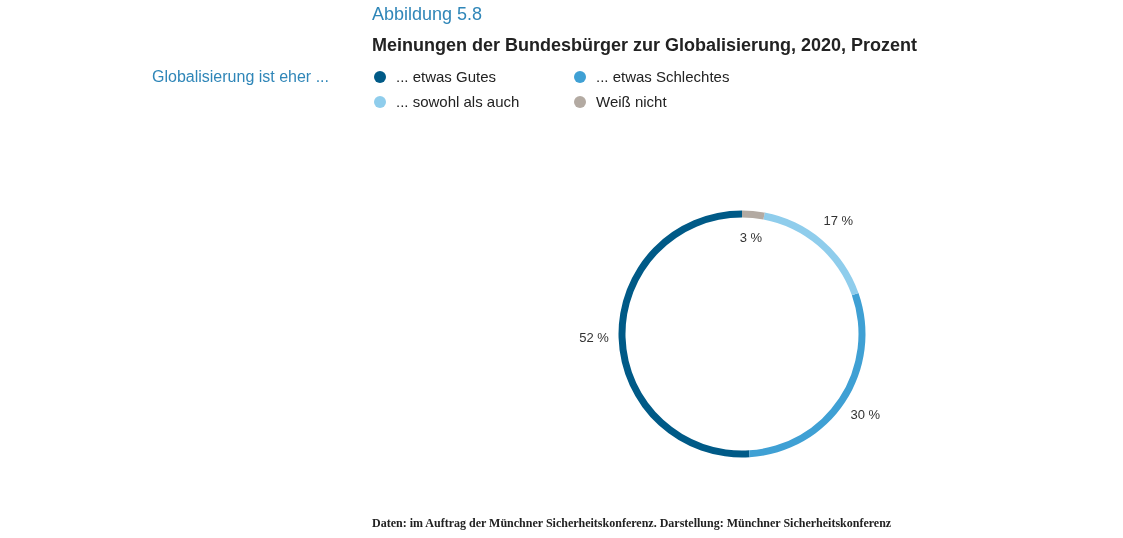 The height and width of the screenshot is (538, 1123). What do you see at coordinates (838, 221) in the screenshot?
I see `data-label: 17 %` at bounding box center [838, 221].